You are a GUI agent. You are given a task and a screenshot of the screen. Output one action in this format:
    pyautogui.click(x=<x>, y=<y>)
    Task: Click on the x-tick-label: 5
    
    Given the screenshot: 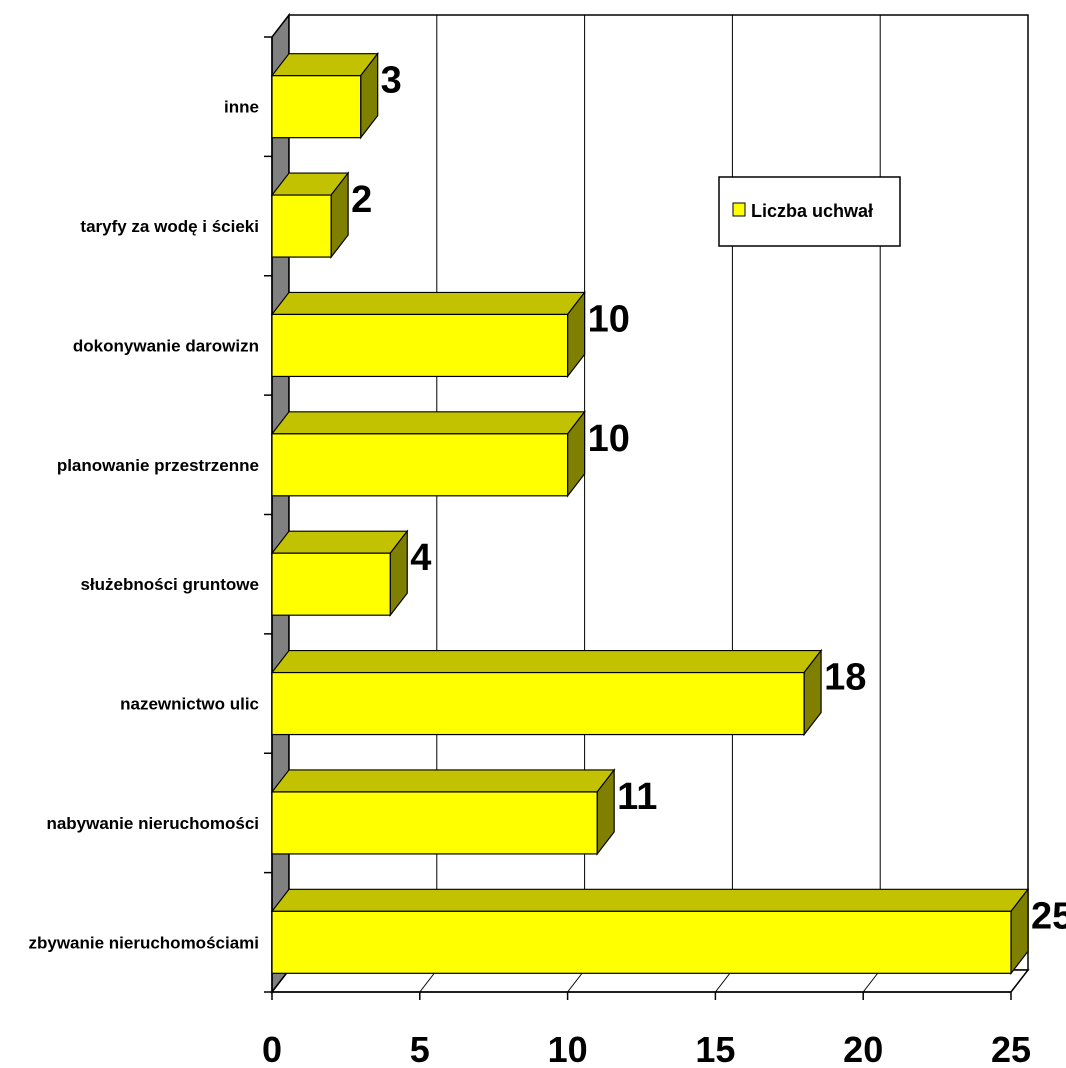 What is the action you would take?
    pyautogui.click(x=420, y=1048)
    